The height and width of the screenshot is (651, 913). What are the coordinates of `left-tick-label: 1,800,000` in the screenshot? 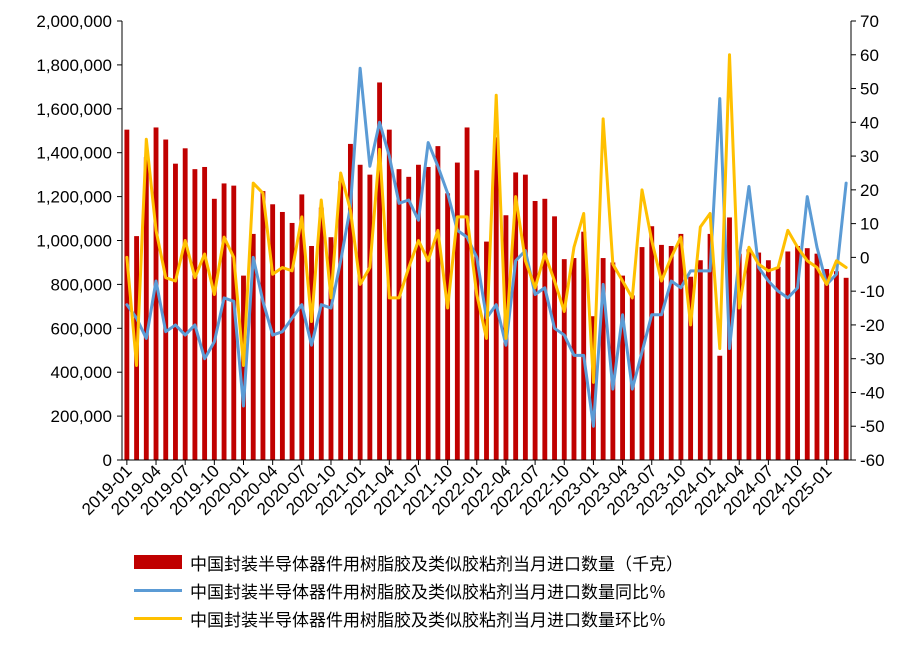 It's located at (74, 65).